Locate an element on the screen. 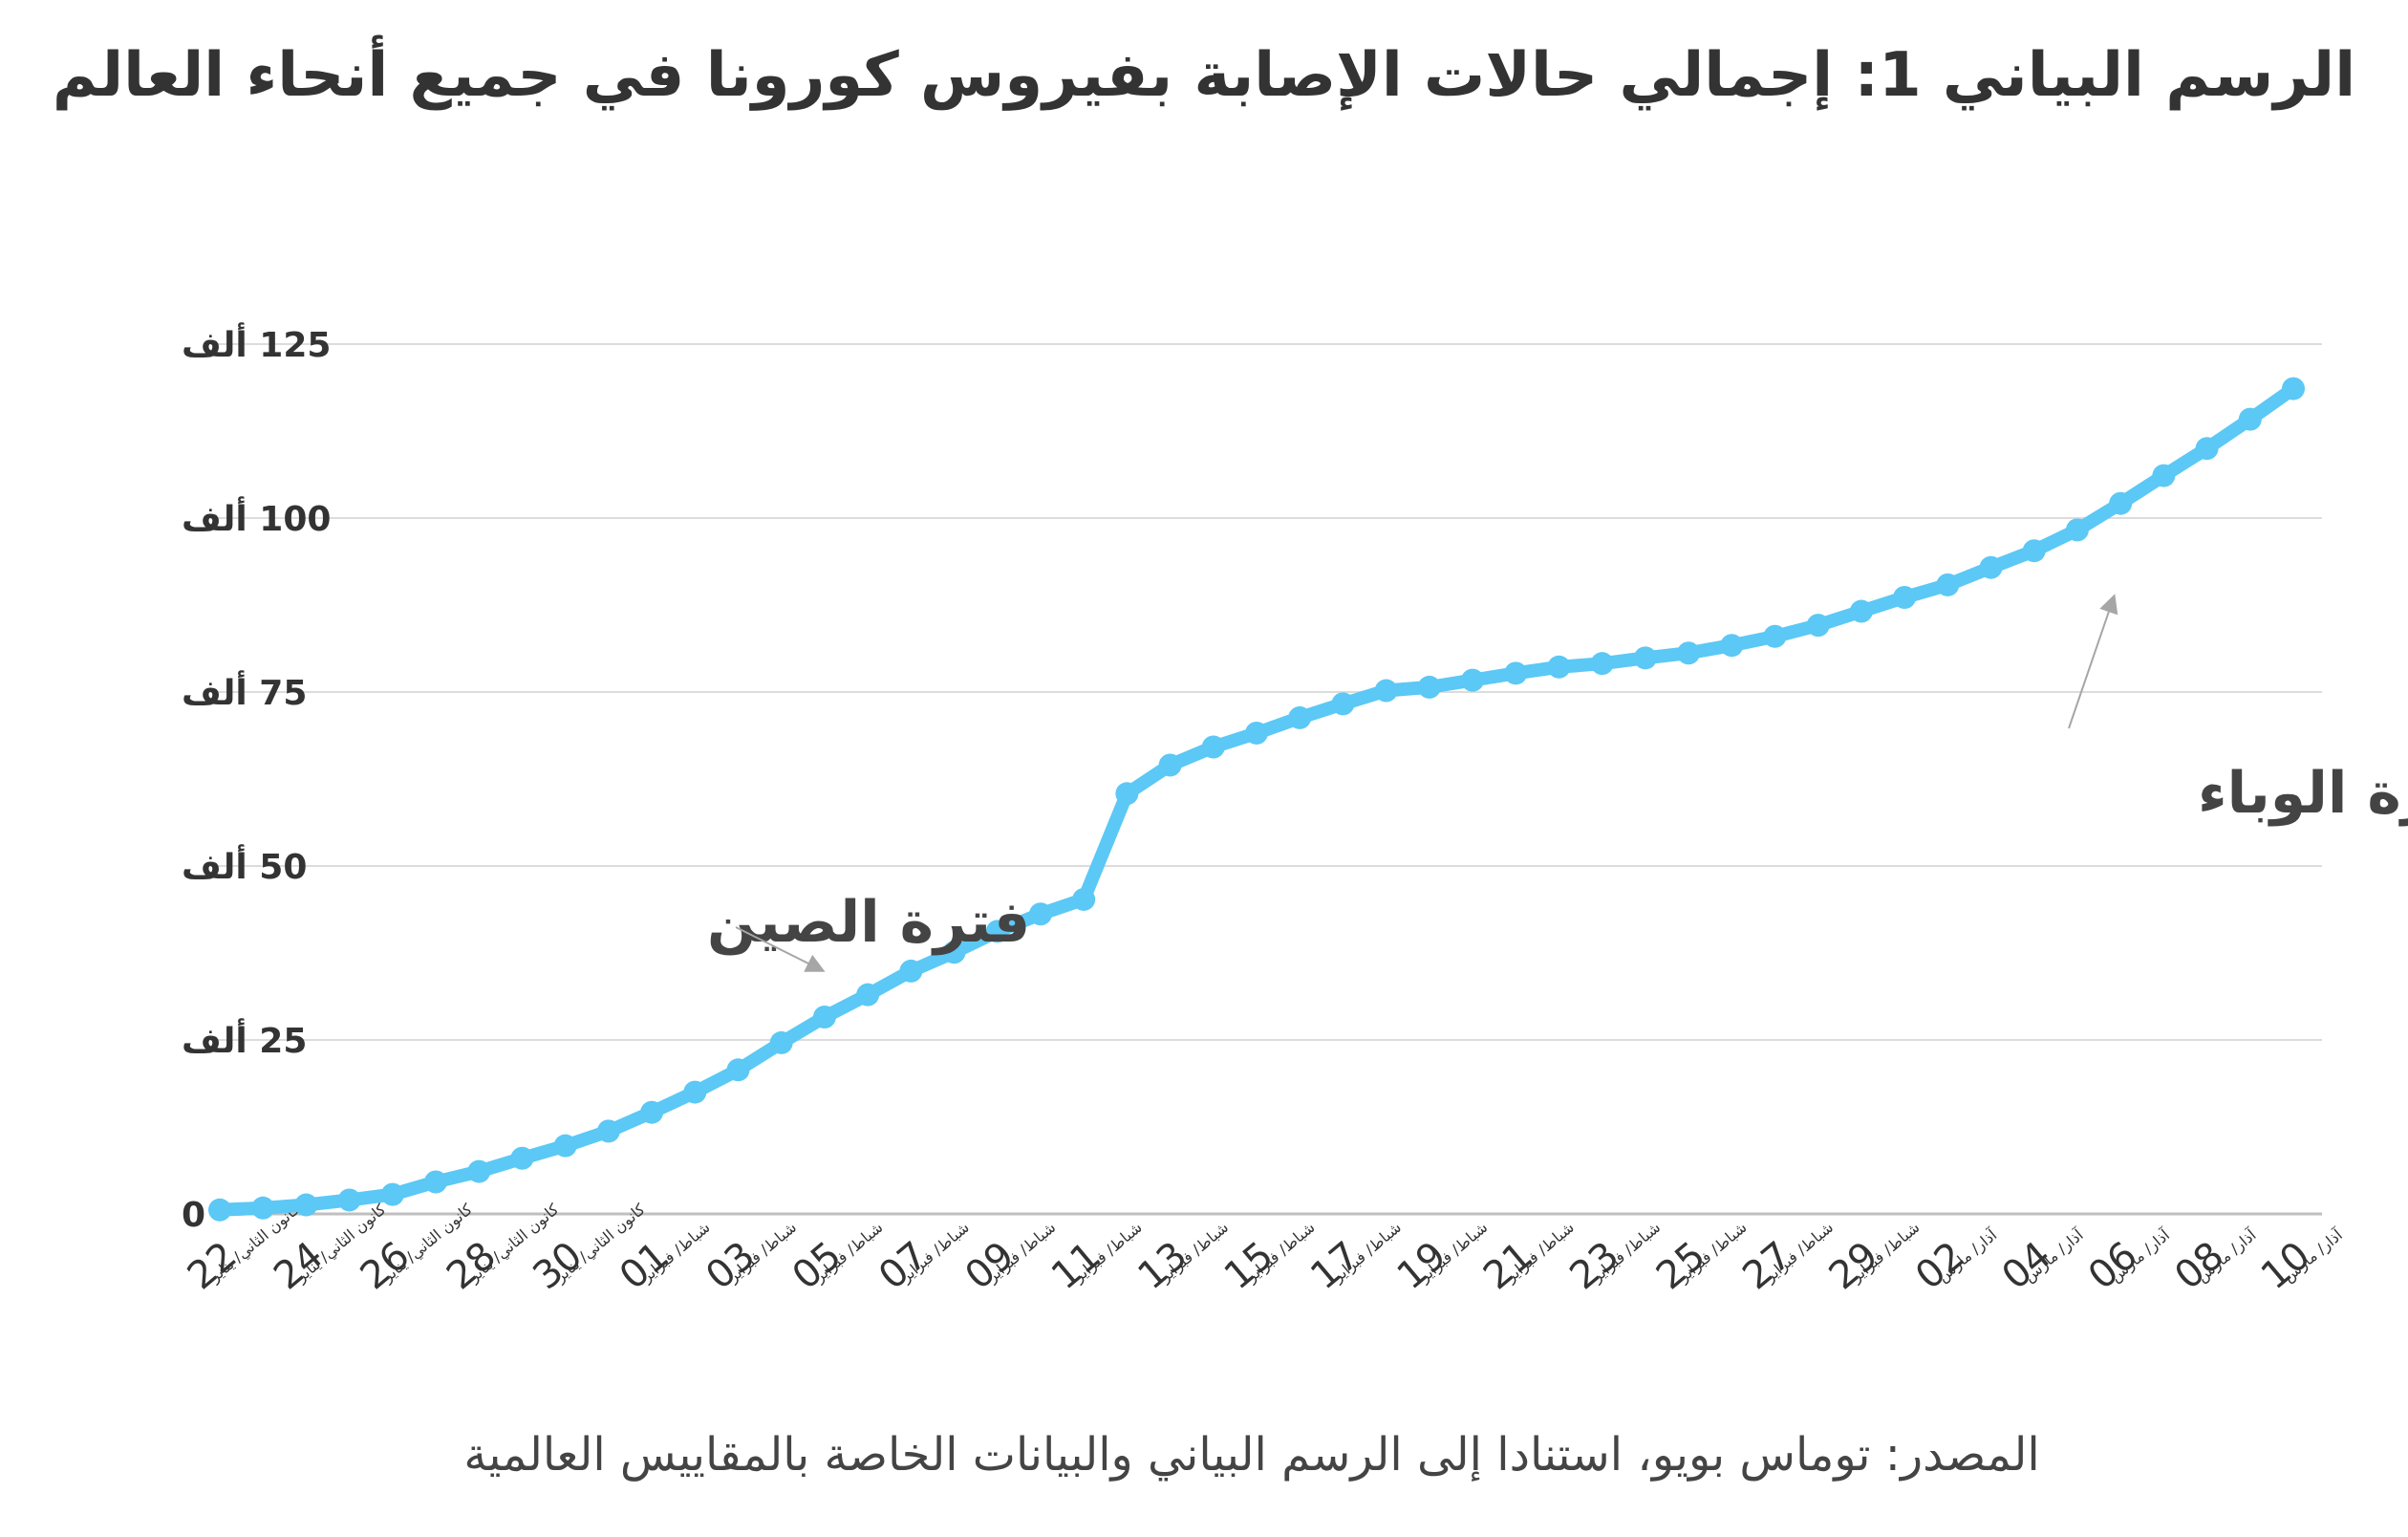 The height and width of the screenshot is (1537, 2408). annotation-pandemic-arrow is located at coordinates (2093, 661).